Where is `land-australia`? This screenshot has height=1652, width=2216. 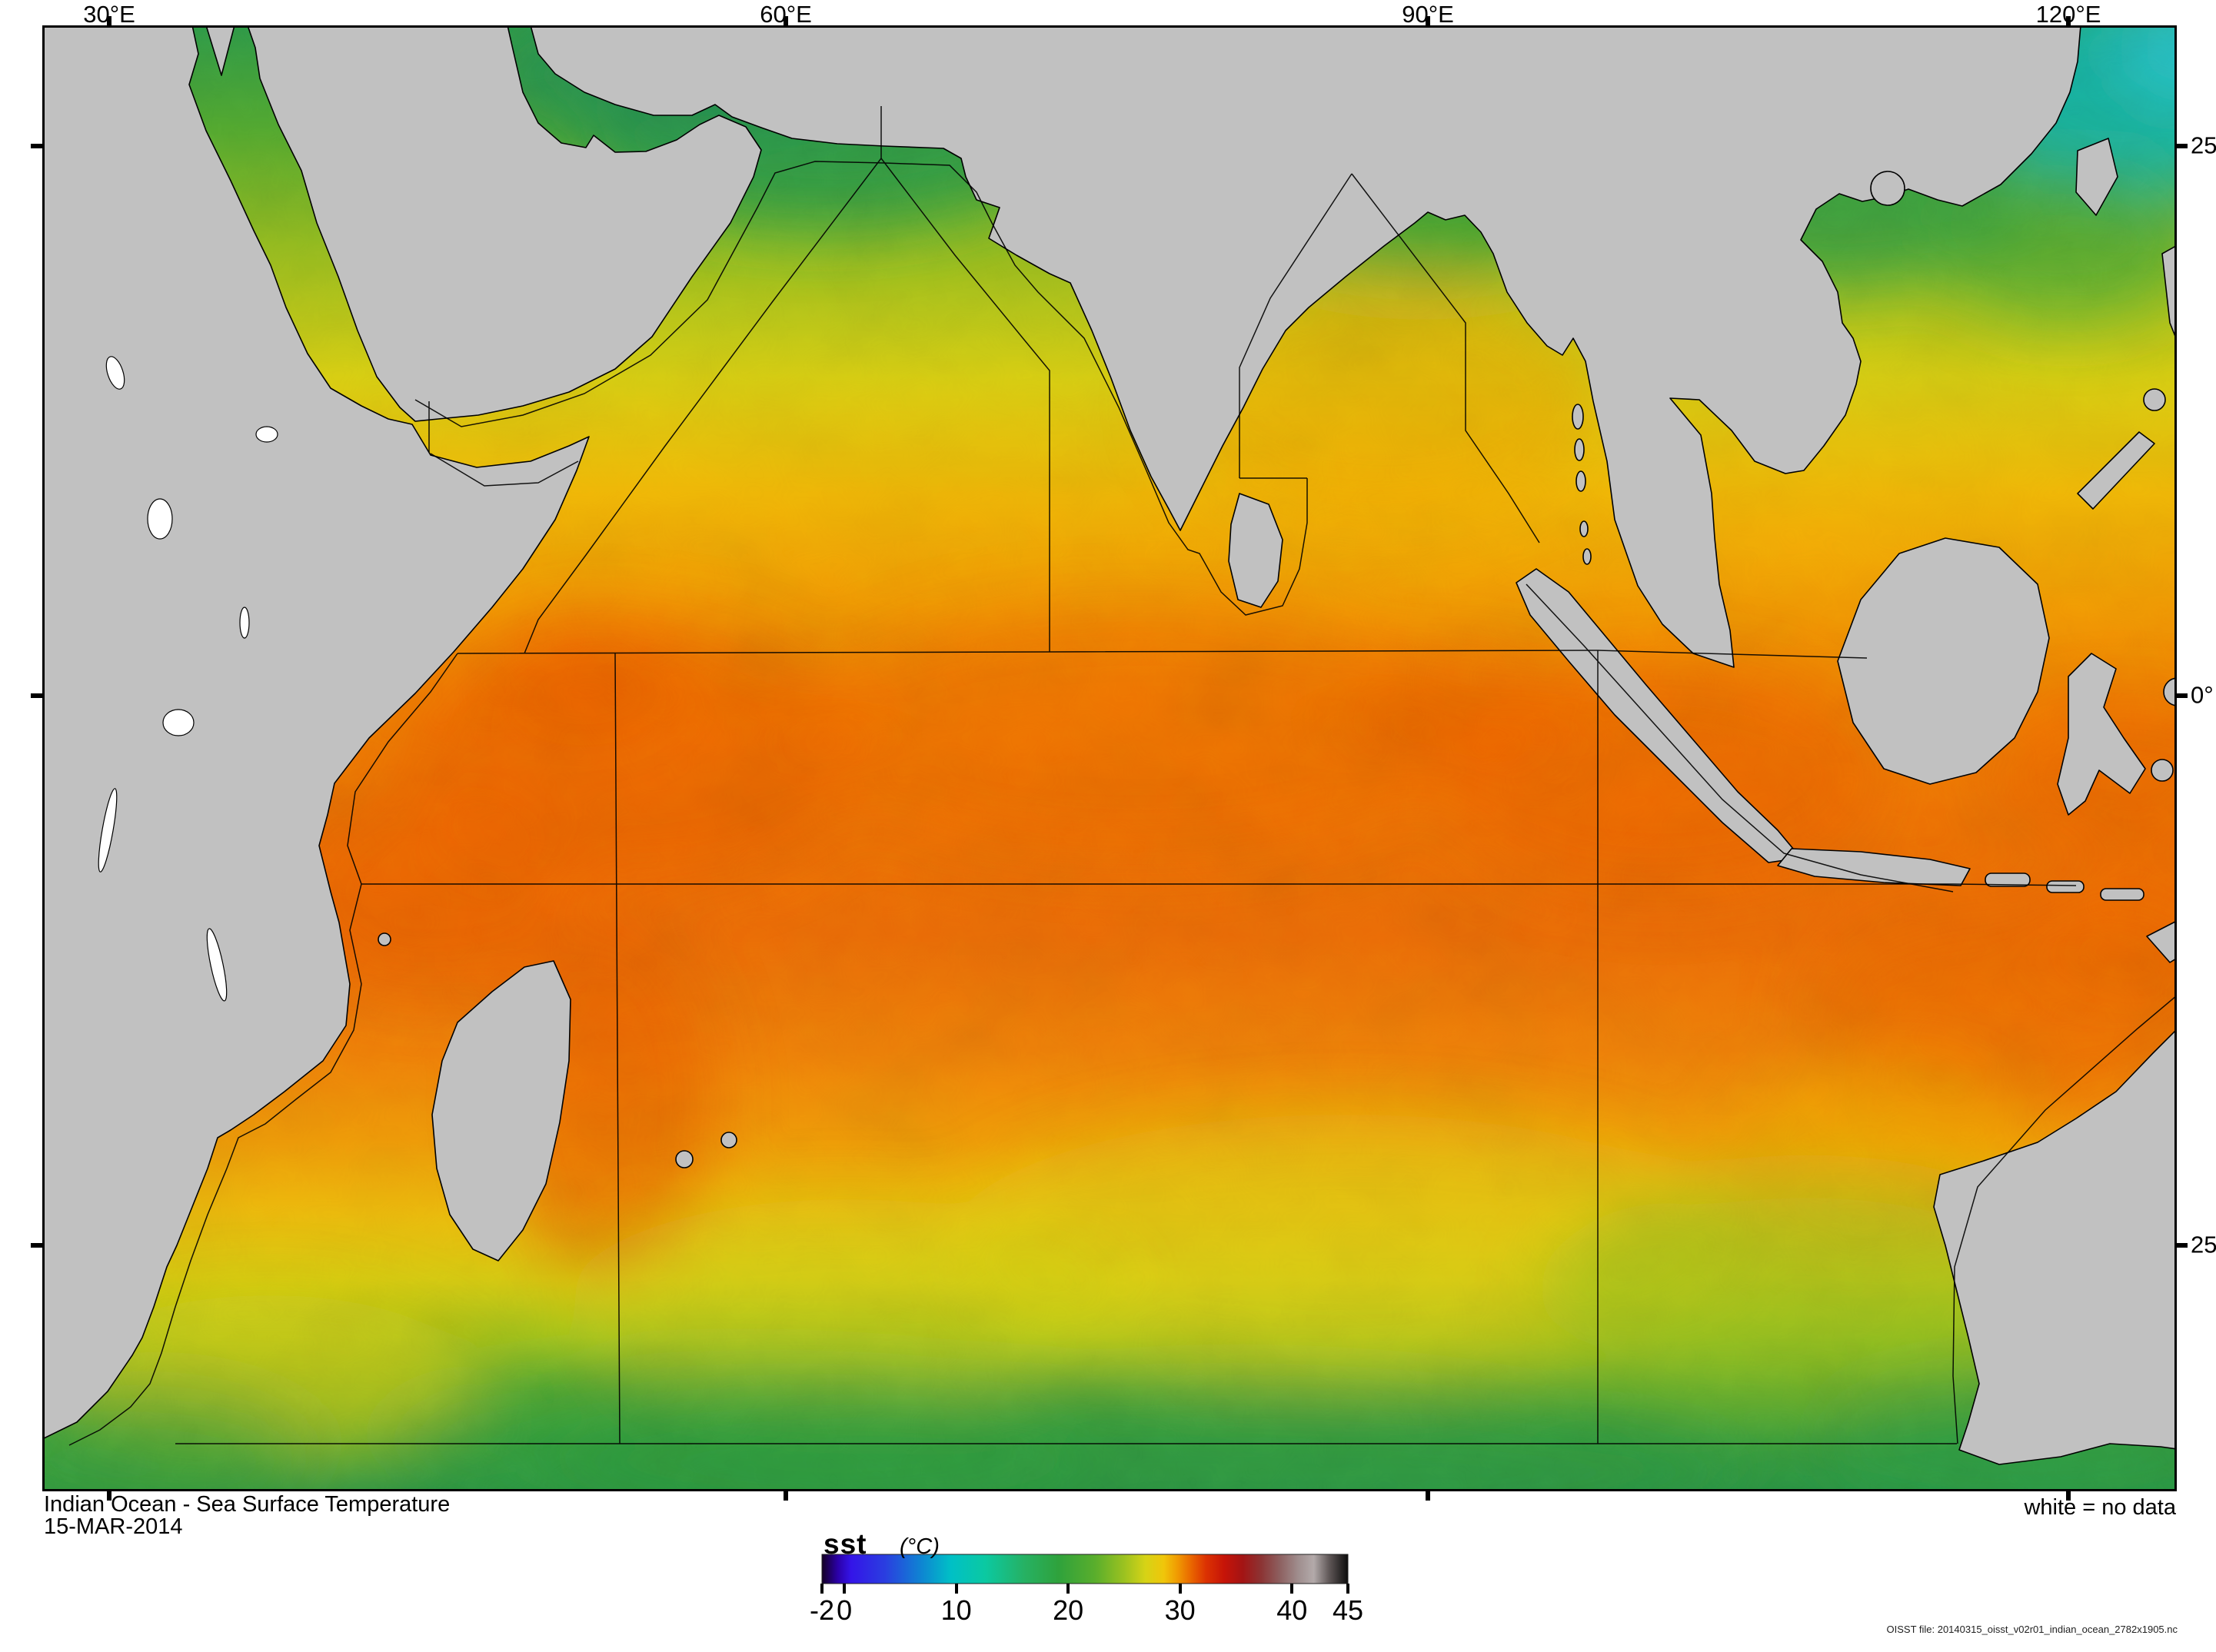 land-australia is located at coordinates (2055, 1246).